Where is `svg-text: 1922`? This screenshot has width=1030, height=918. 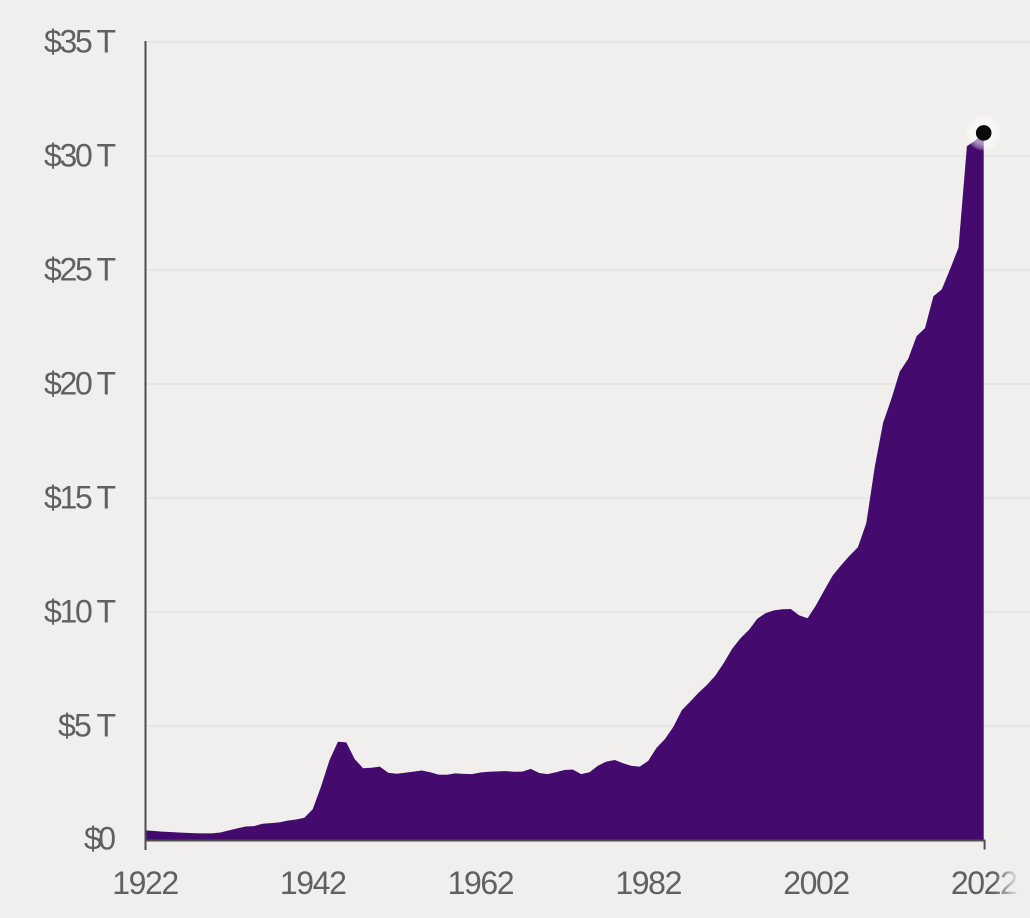
svg-text: 1922 is located at coordinates (145, 883).